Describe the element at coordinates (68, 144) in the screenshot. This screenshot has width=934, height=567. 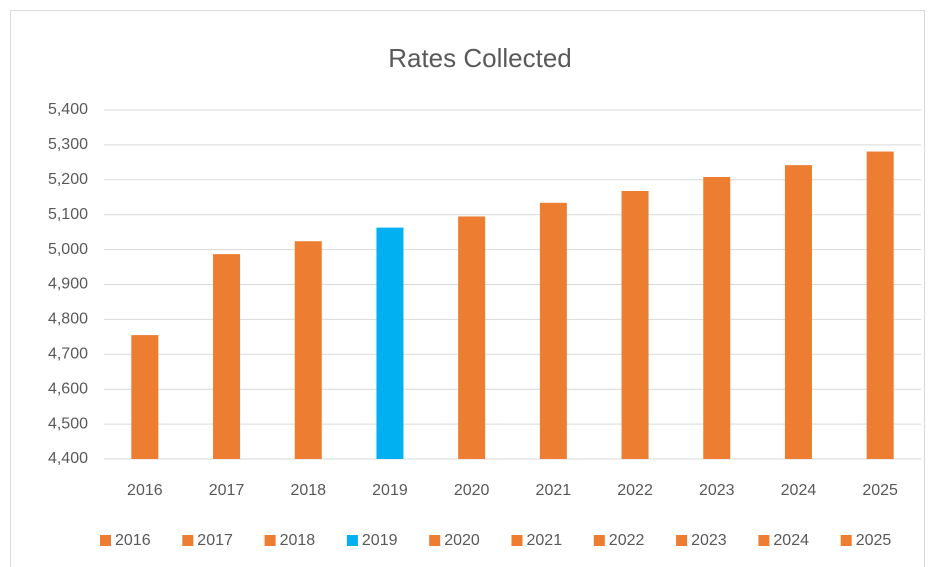
I see `y-tick-label: 5,300` at that location.